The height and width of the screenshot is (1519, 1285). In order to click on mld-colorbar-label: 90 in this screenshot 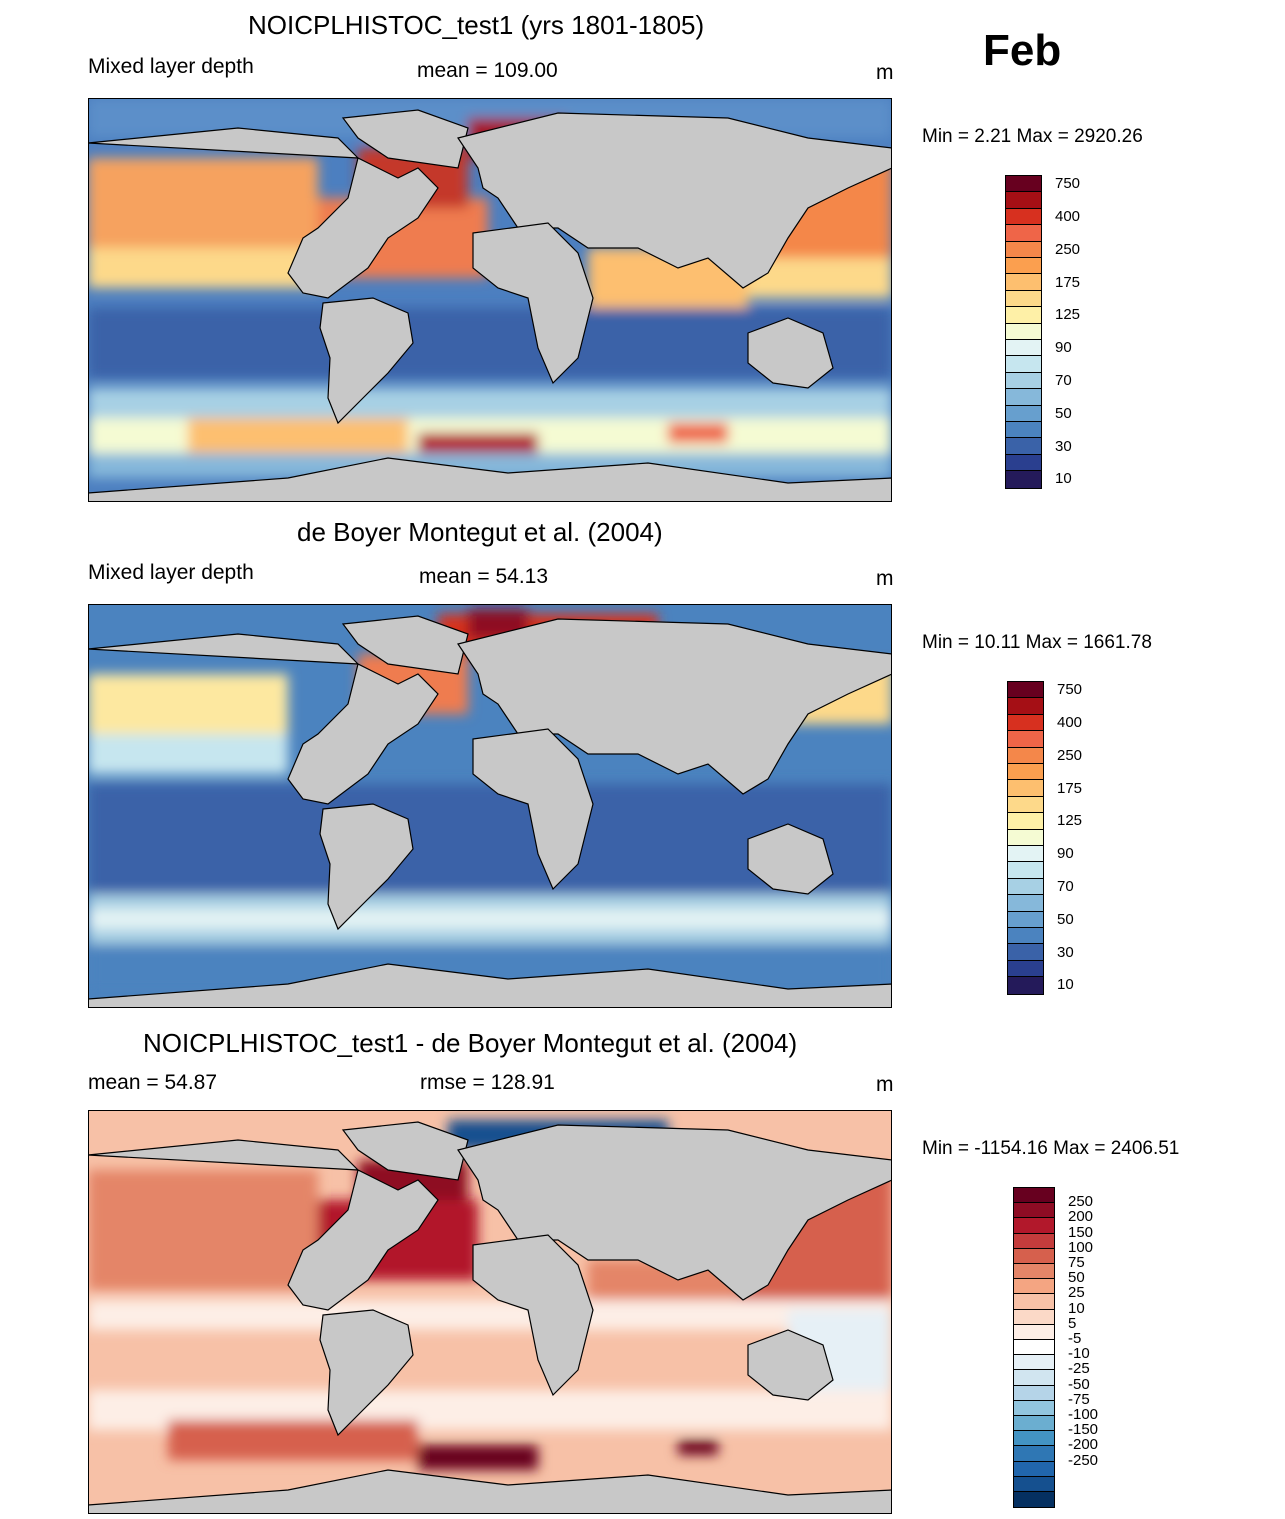, I will do `click(1065, 854)`.